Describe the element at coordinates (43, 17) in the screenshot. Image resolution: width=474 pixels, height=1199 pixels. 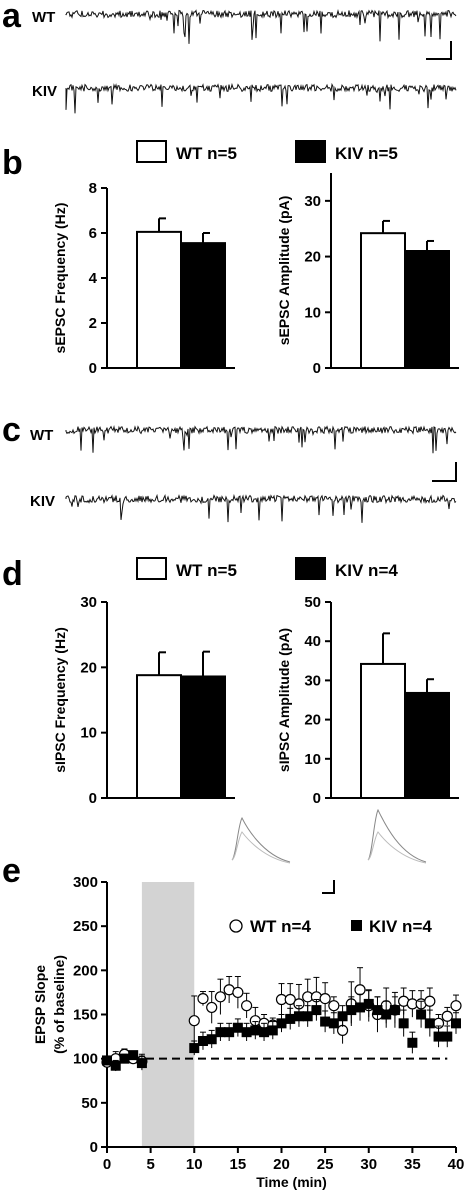
I see `trace-label-wt-a: WT` at that location.